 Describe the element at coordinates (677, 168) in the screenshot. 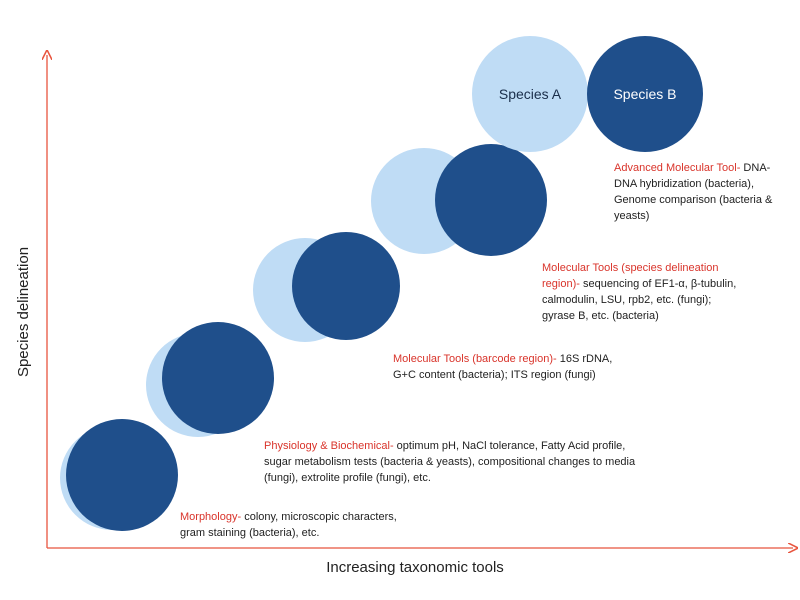

I see `stage-5-title: Advanced Molecular Tool-` at that location.